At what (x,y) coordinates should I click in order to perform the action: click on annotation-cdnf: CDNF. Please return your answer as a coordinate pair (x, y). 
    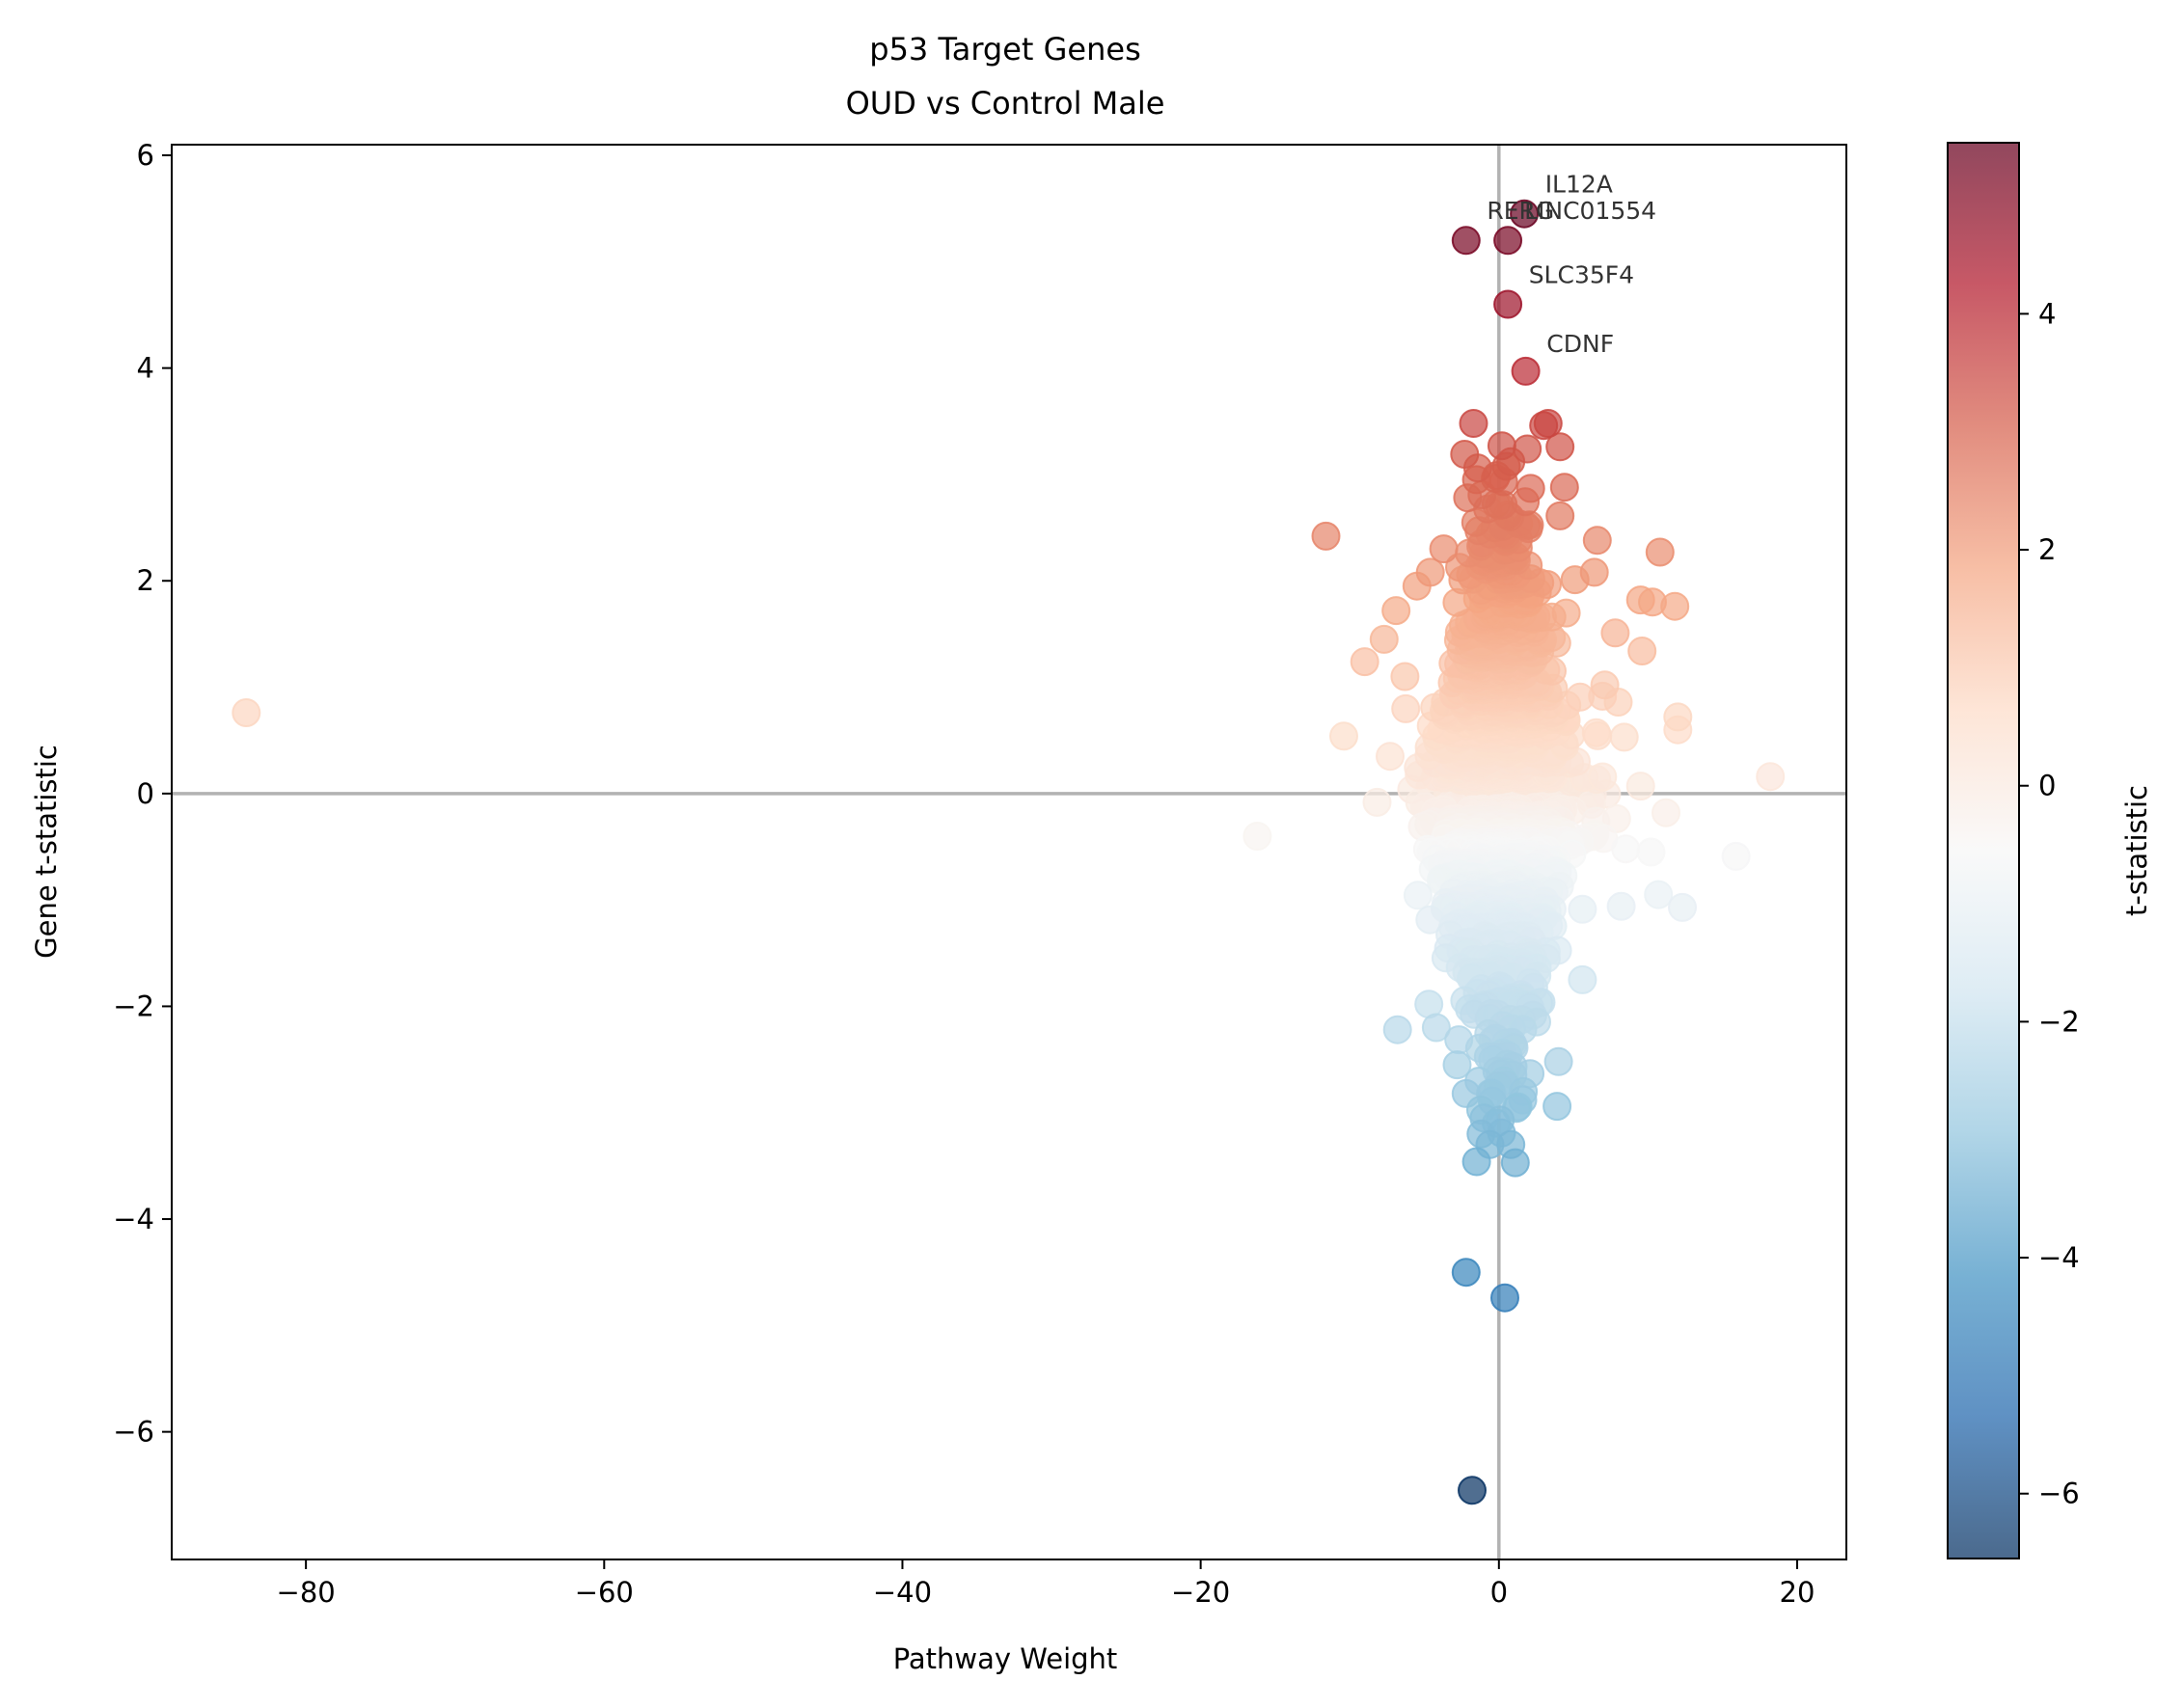
    Looking at the image, I should click on (1580, 344).